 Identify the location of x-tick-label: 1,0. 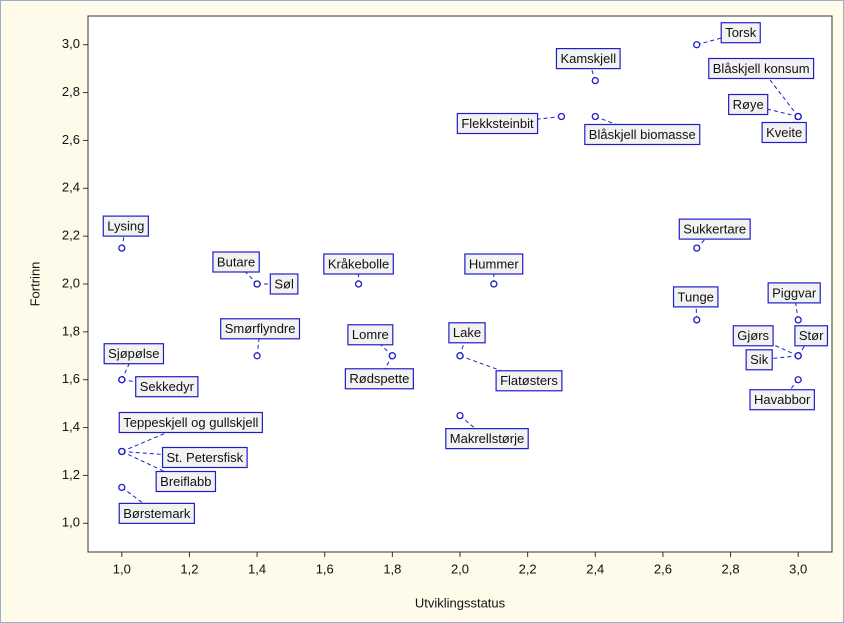
(122, 568).